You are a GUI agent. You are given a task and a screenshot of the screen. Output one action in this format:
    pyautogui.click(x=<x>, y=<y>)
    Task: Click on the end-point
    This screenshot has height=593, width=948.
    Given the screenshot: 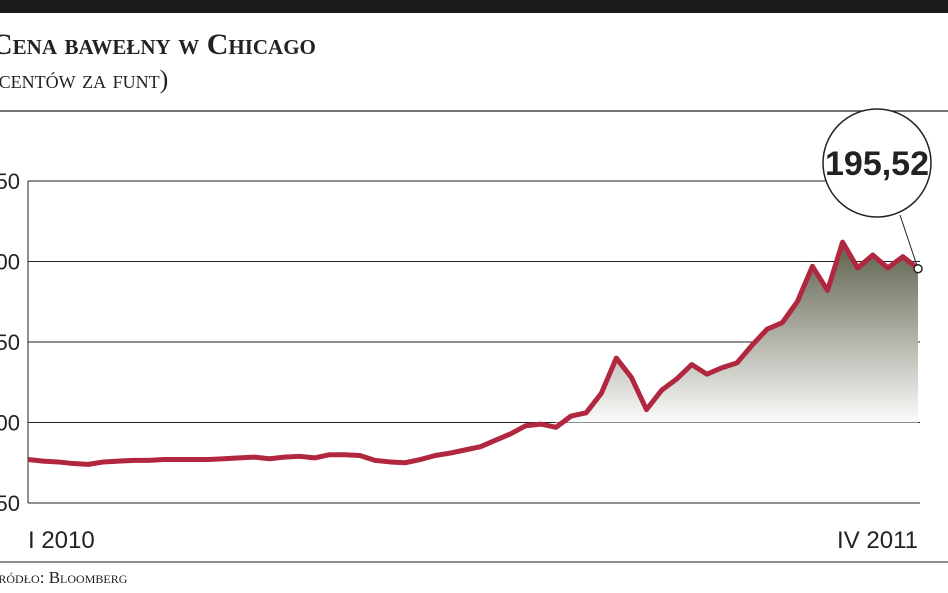 What is the action you would take?
    pyautogui.click(x=918, y=268)
    